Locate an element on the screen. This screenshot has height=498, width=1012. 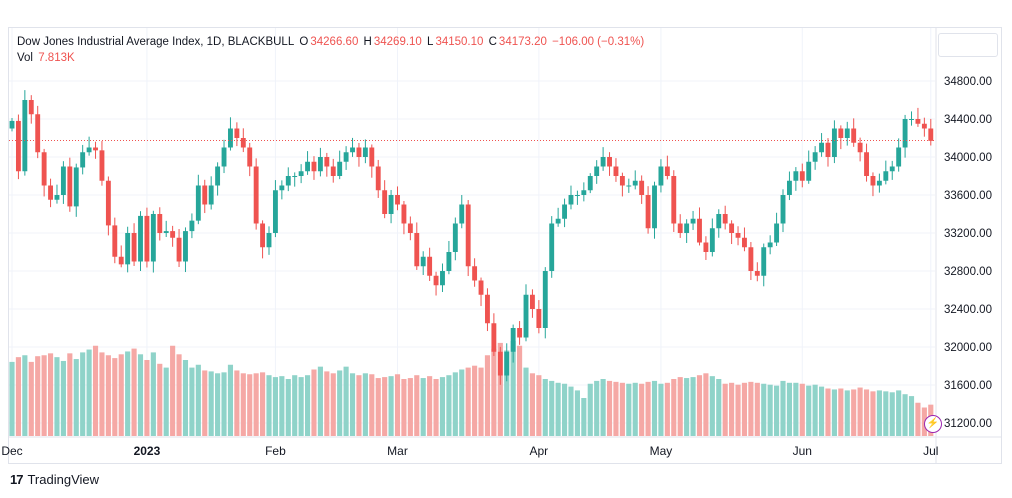
change-value: −106.00 (−0.31%) is located at coordinates (598, 42).